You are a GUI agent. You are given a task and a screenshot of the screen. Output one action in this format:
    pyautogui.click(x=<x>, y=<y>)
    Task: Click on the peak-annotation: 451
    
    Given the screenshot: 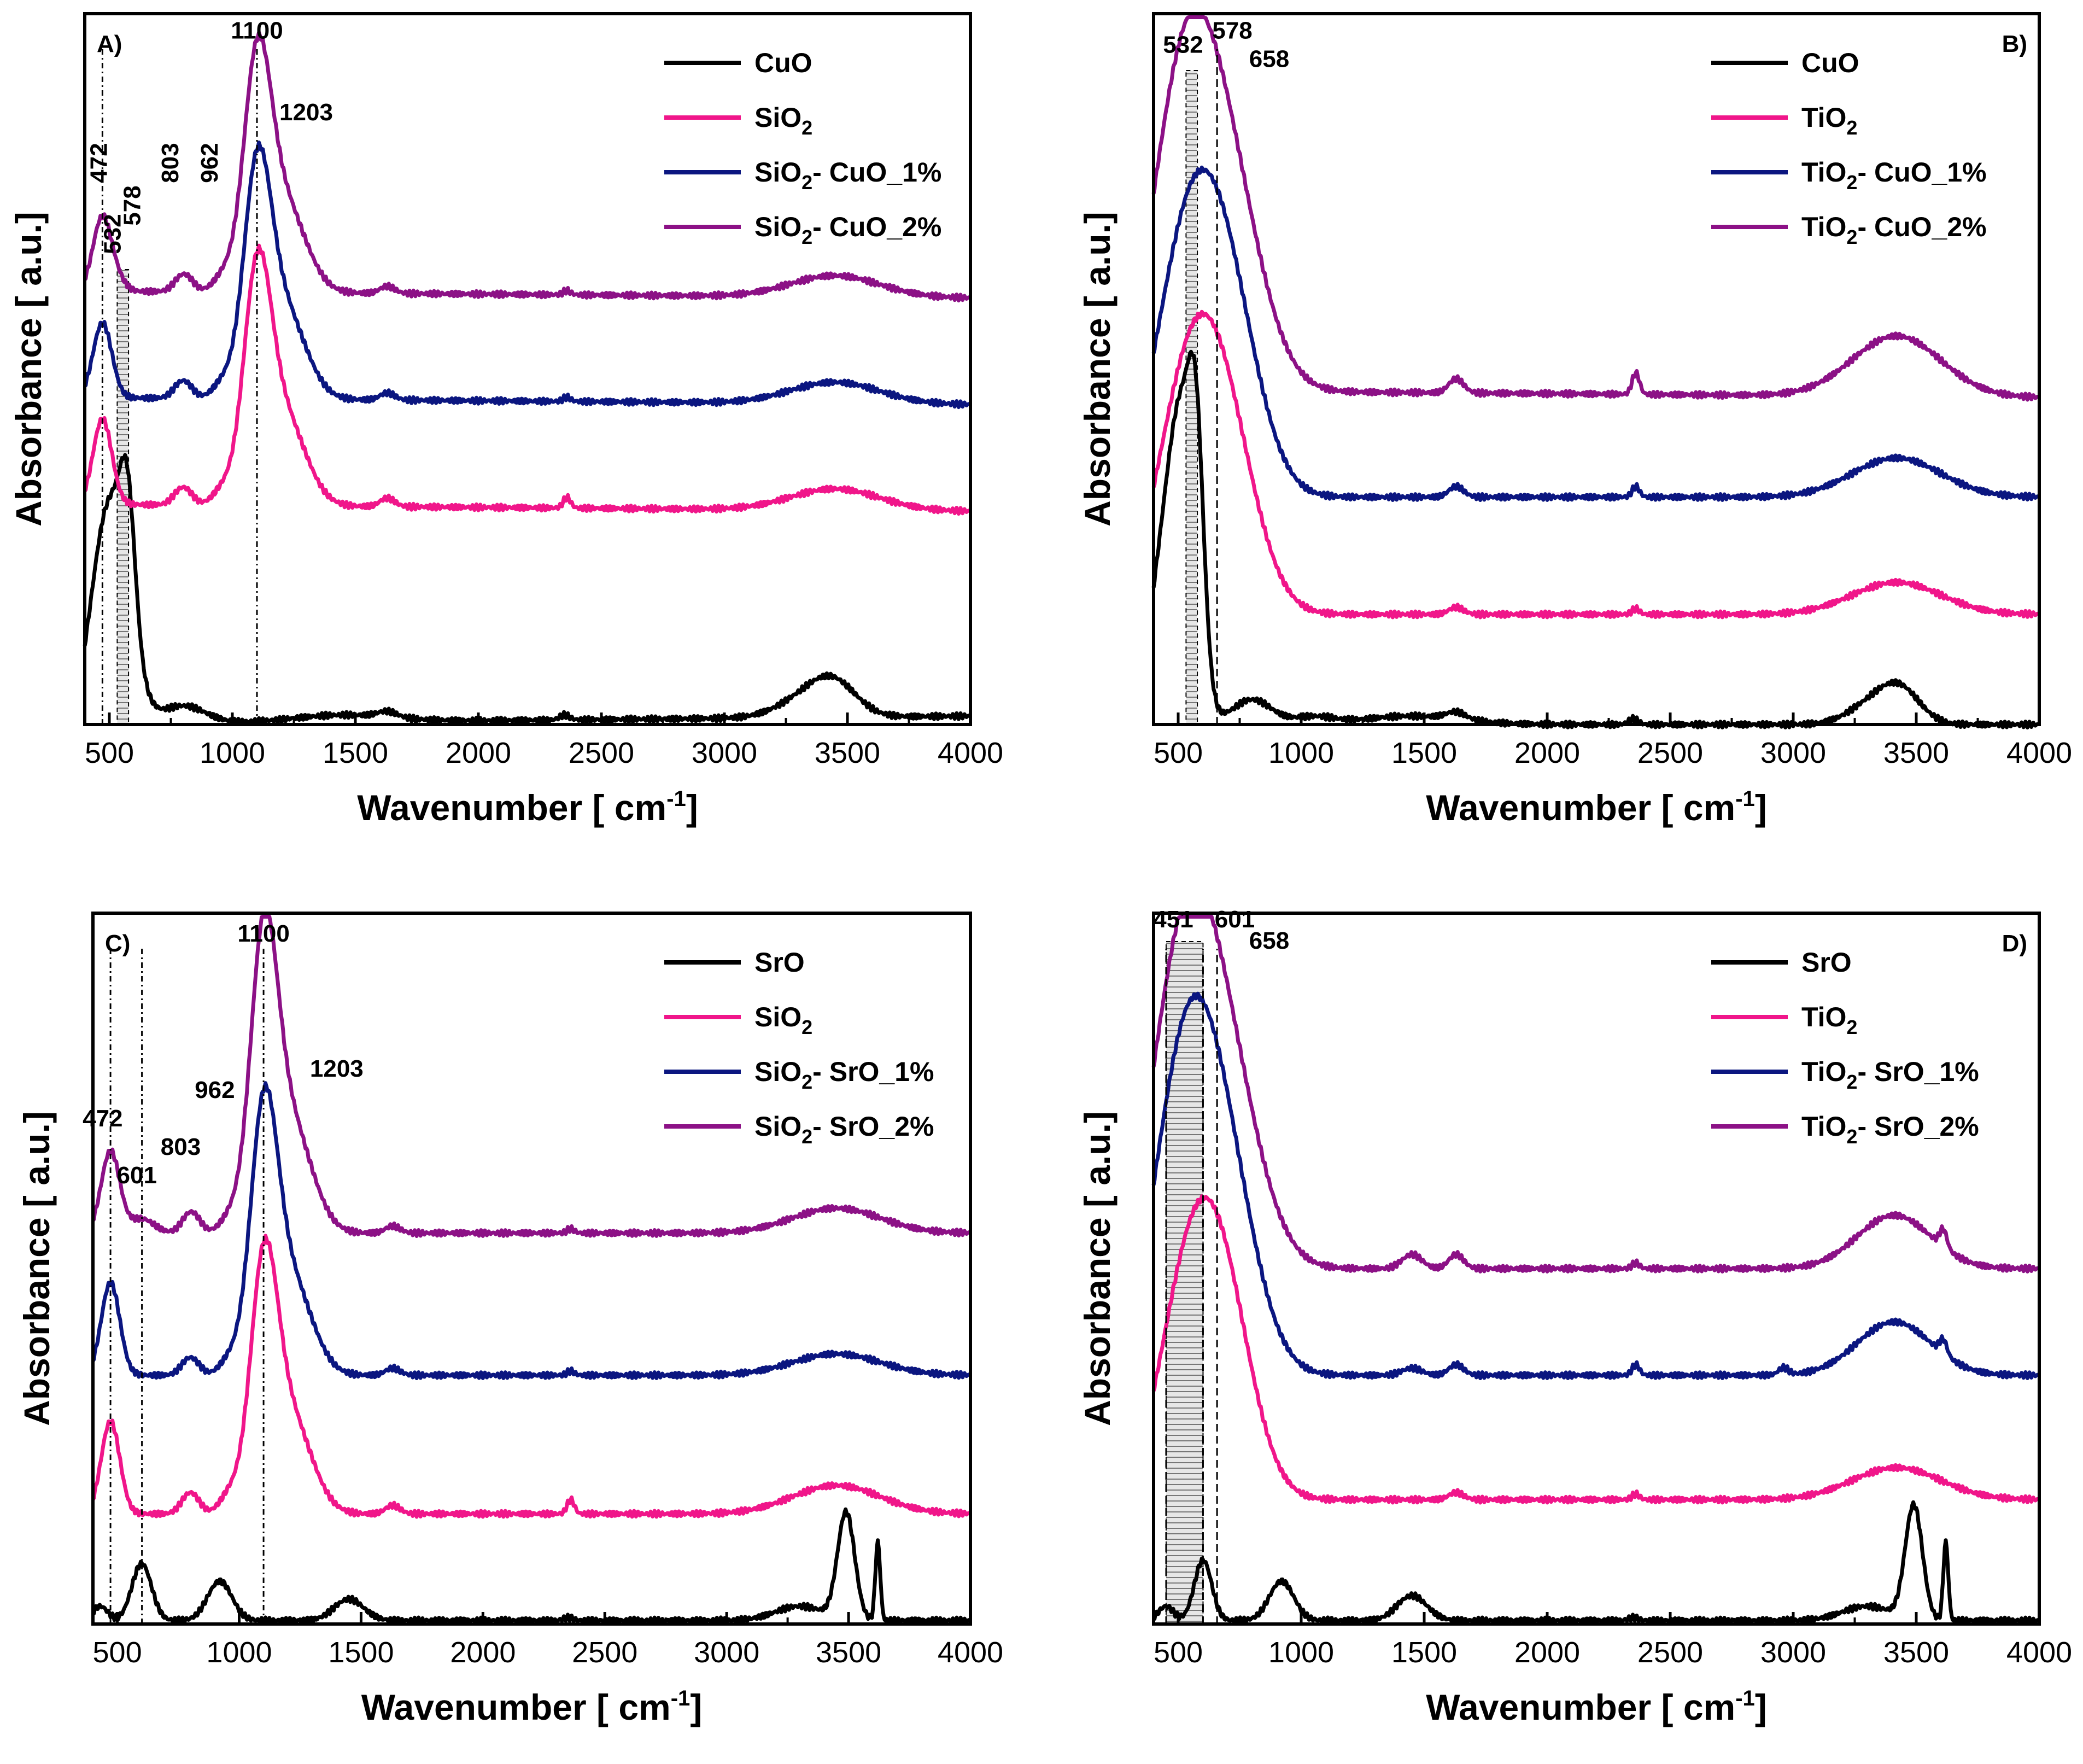 What is the action you would take?
    pyautogui.click(x=1173, y=919)
    